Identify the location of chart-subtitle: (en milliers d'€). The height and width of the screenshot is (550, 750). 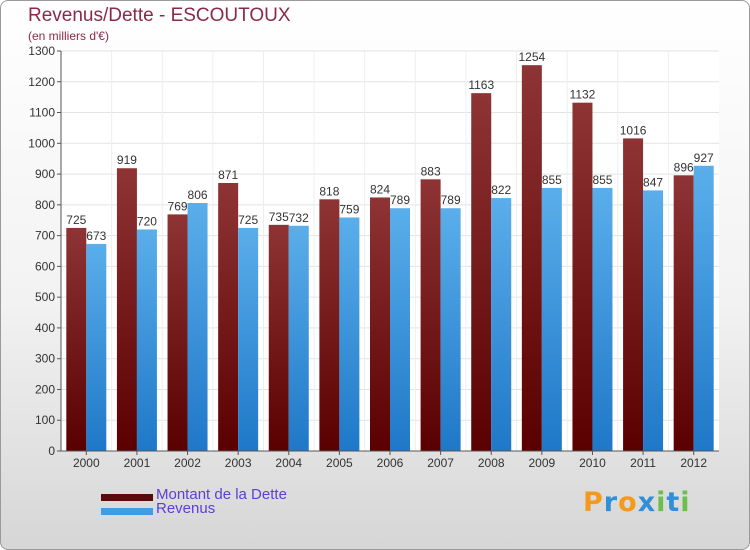
(68, 36).